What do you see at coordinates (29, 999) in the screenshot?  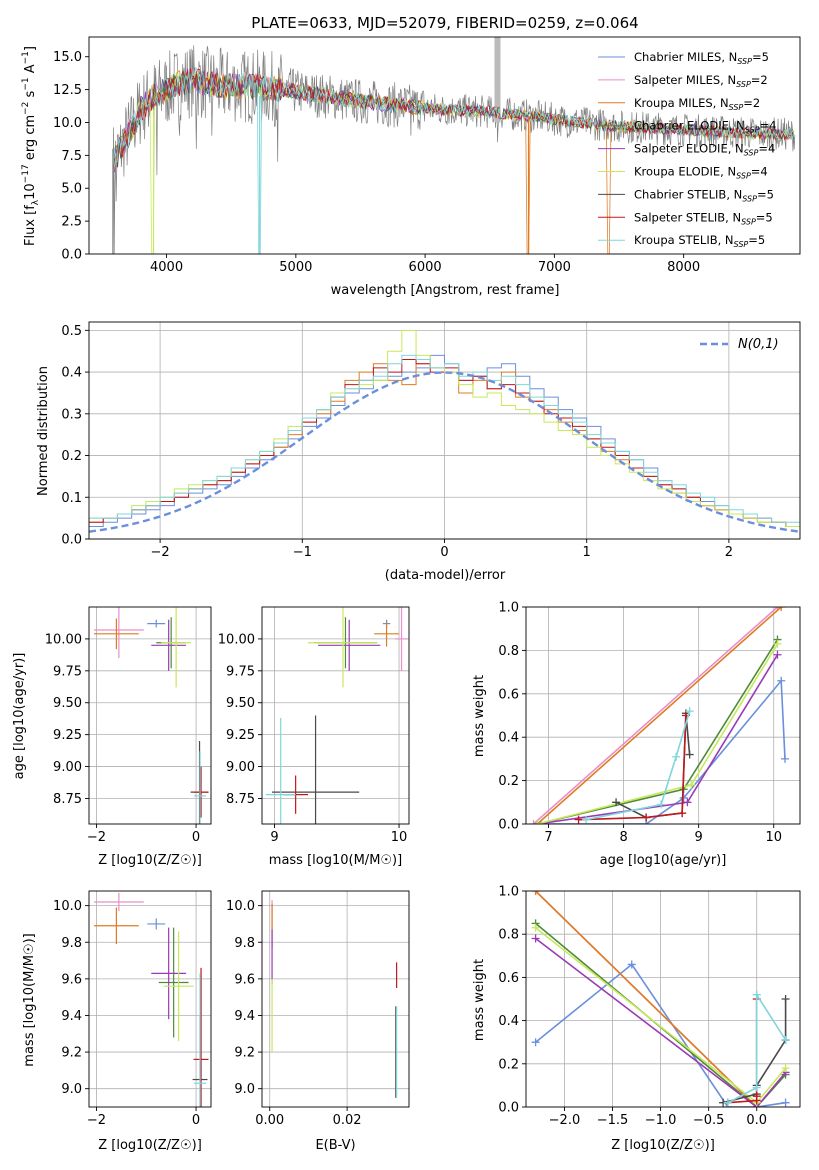 I see `y-axis-label: mass [log10(M/M☉)]` at bounding box center [29, 999].